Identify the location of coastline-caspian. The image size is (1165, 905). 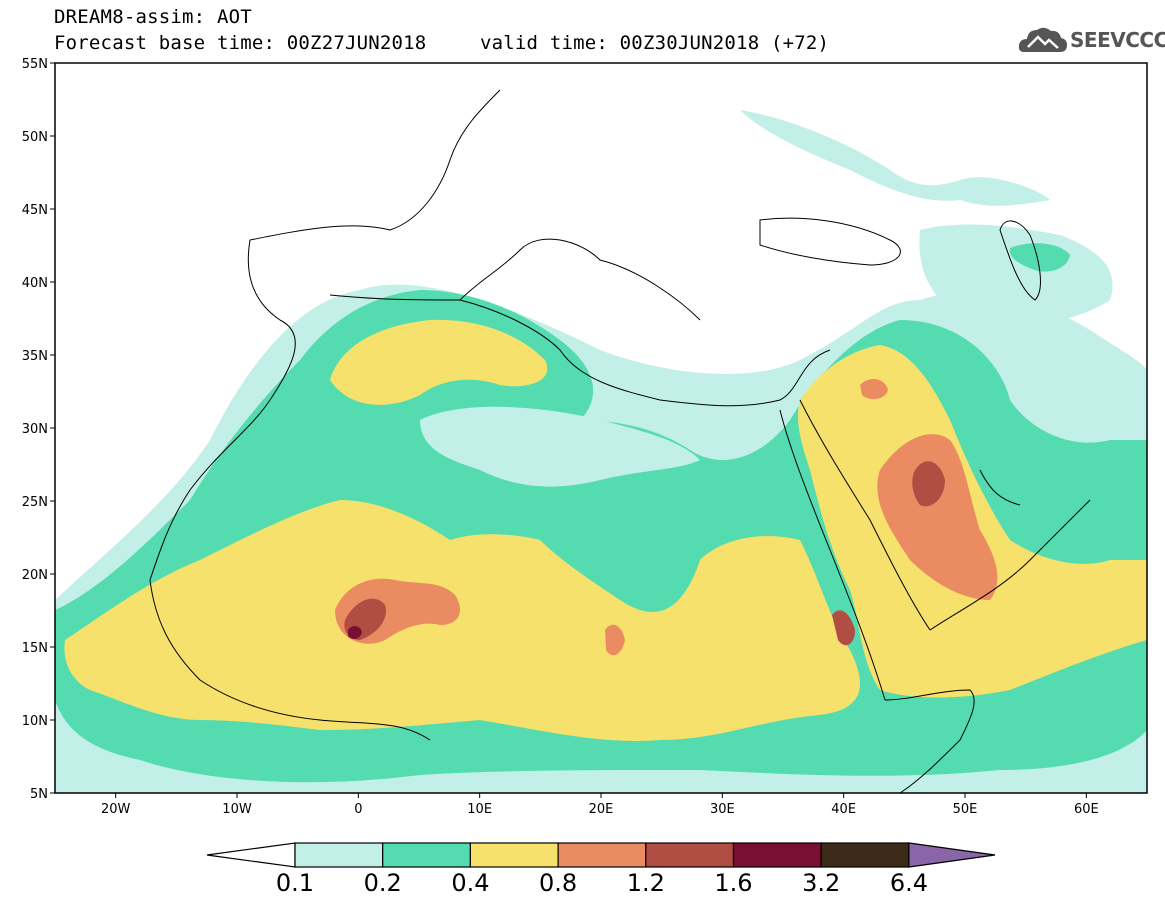
(1020, 260).